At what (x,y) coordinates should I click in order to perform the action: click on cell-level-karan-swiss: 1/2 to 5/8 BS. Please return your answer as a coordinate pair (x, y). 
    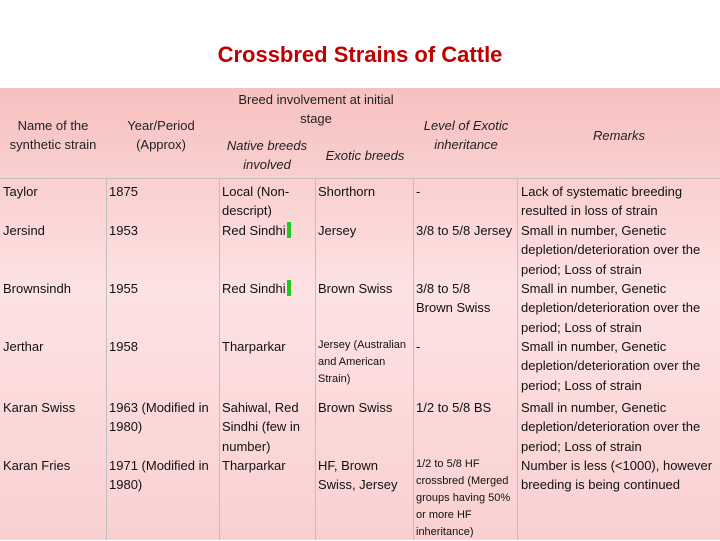
    Looking at the image, I should click on (454, 407).